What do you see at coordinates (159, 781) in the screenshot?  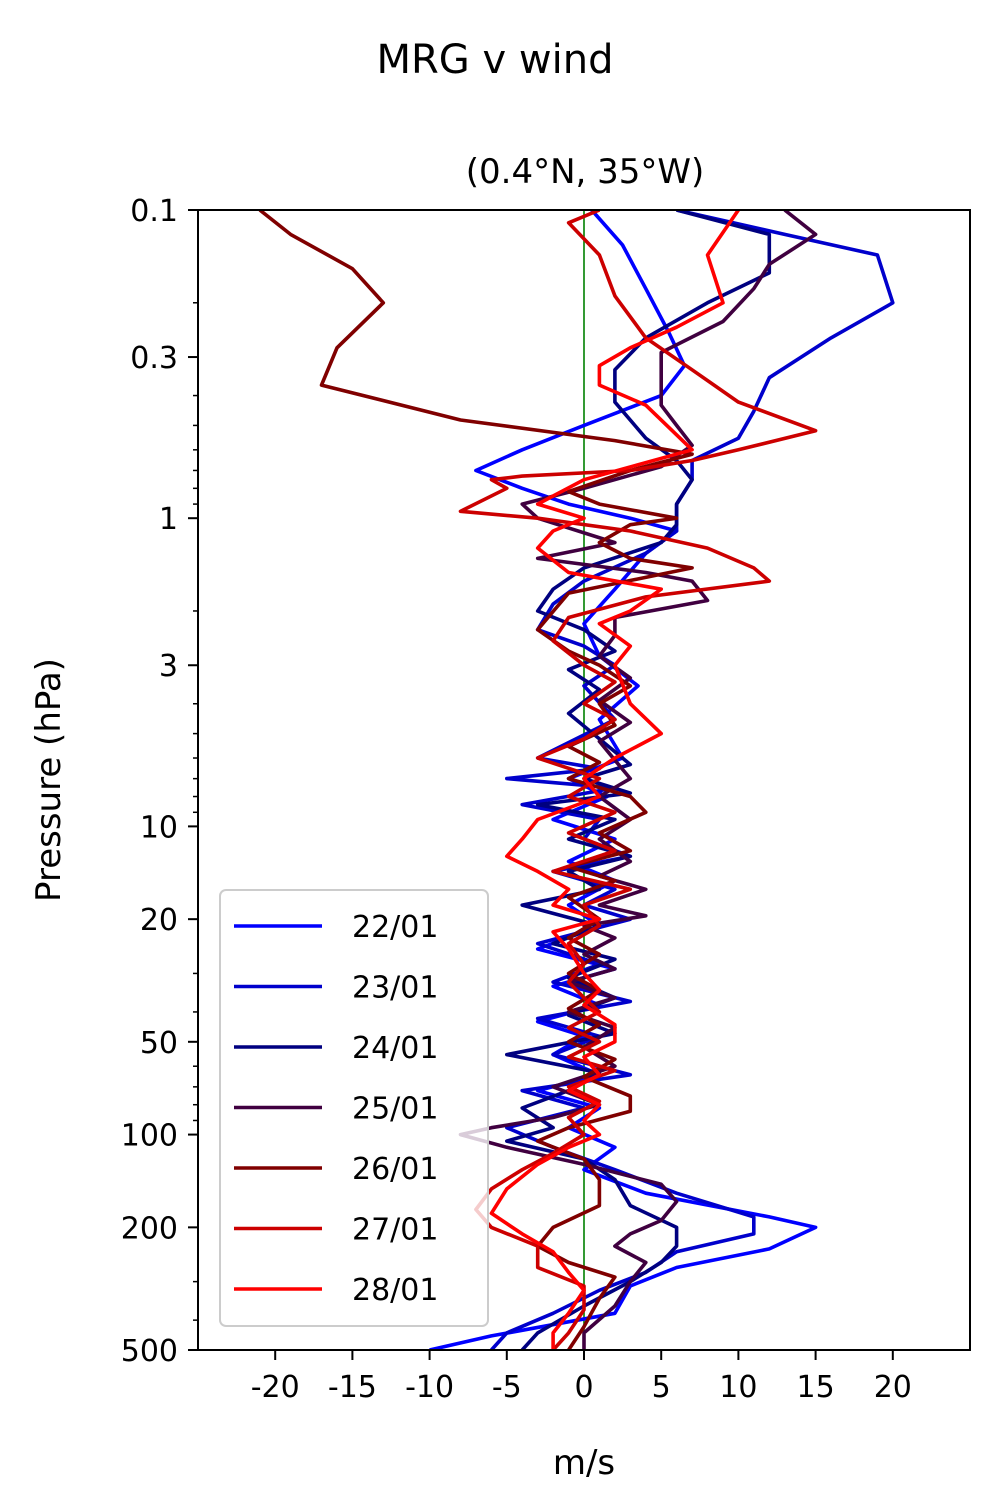 I see `y-axis-ticks: 0.1 0.3 1 3 10 20 50 100 200 500` at bounding box center [159, 781].